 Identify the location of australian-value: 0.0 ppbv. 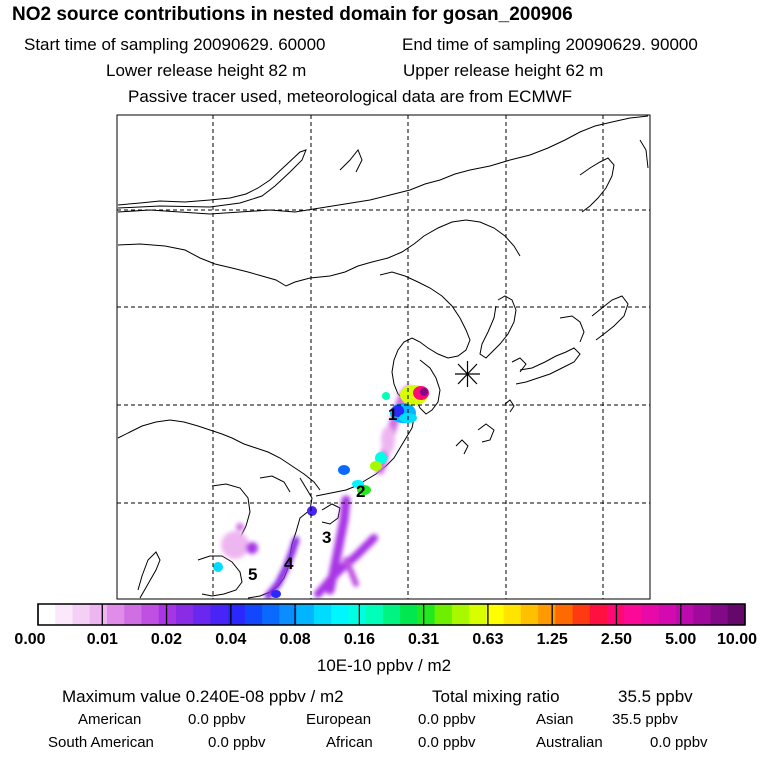
(679, 742).